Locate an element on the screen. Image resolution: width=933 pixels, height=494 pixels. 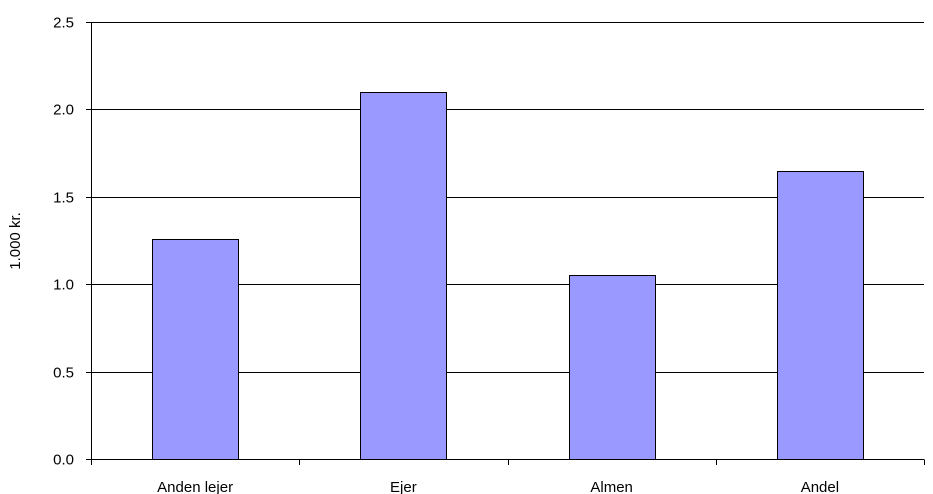
x-tick-label: Almen is located at coordinates (611, 486).